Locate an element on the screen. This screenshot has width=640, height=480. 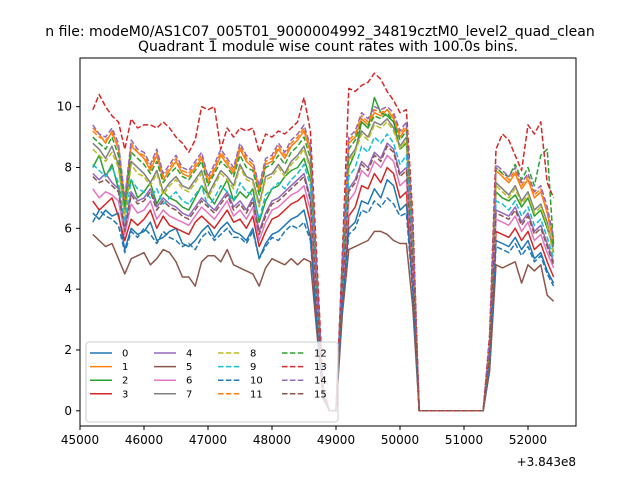
x-tick-label: 49000 is located at coordinates (336, 440).